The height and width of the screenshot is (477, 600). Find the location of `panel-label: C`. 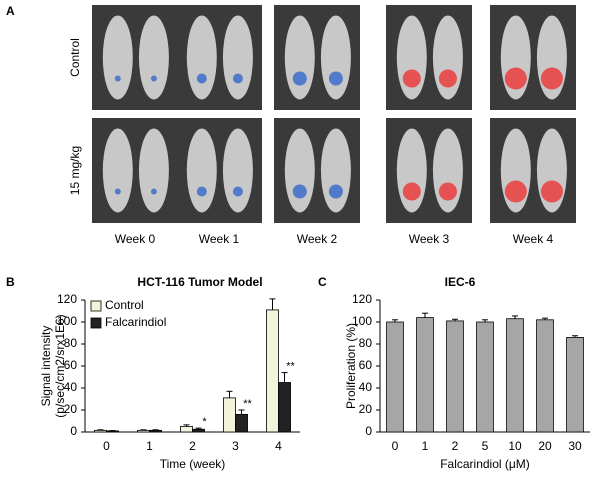

panel-label: C is located at coordinates (322, 282).